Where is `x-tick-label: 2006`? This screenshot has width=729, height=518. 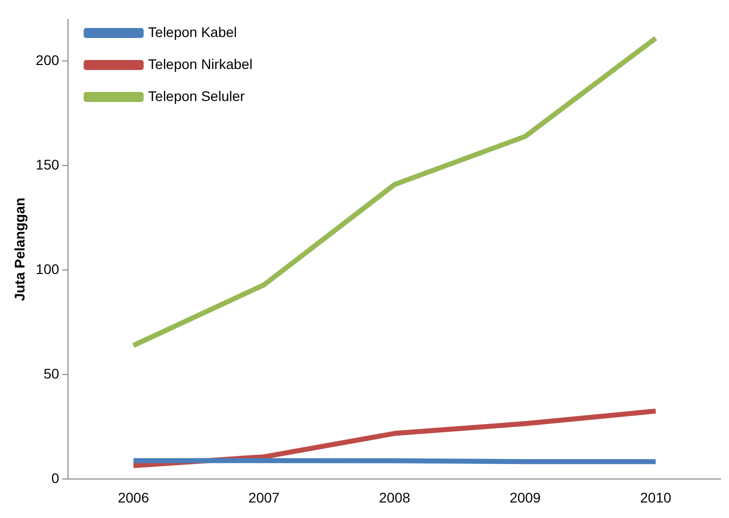 x-tick-label: 2006 is located at coordinates (134, 497).